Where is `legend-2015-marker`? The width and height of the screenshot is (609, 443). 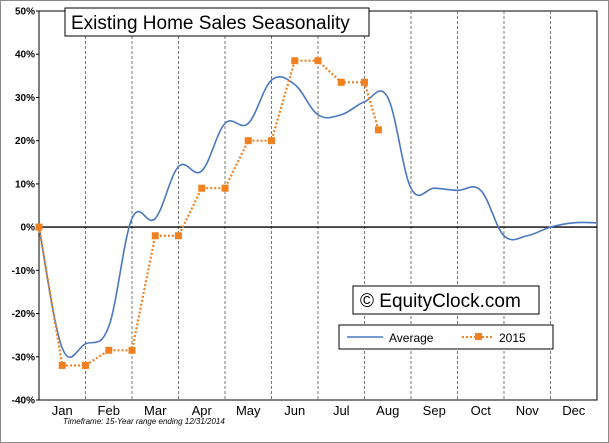 legend-2015-marker is located at coordinates (478, 336).